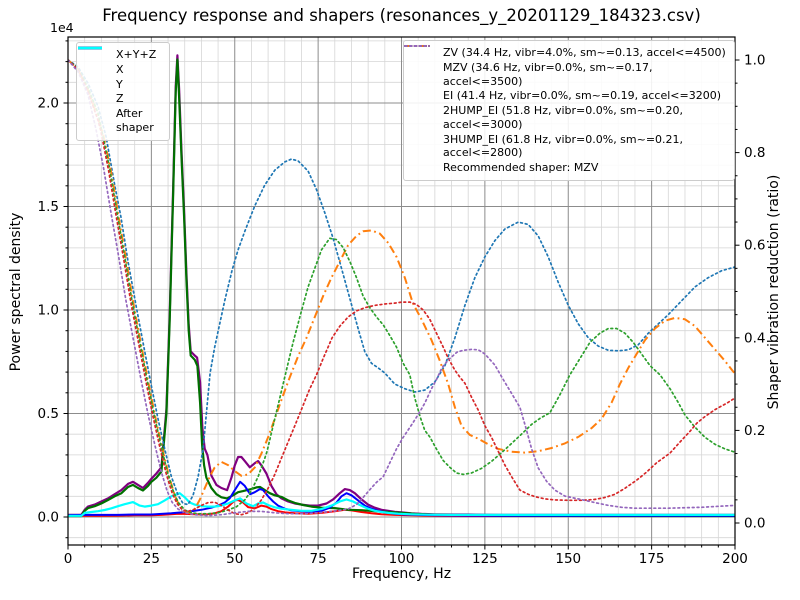 The height and width of the screenshot is (600, 800). I want to click on curve-after-shaper, so click(401, 504).